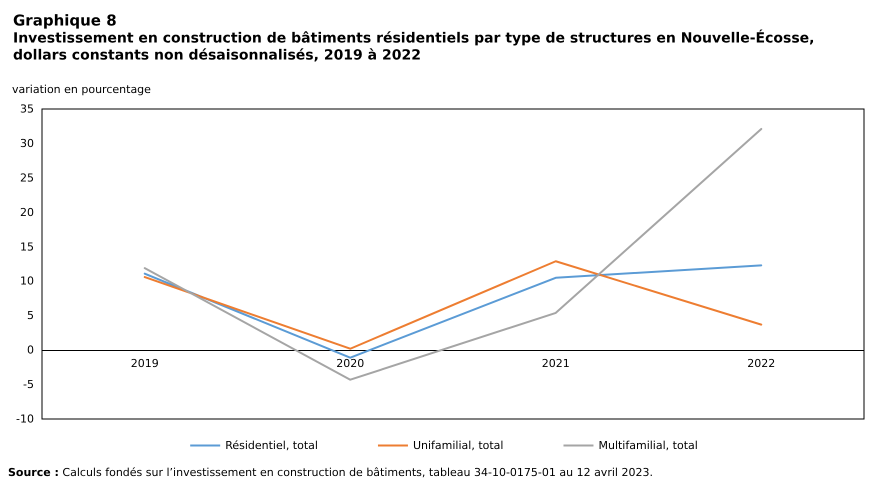 Image resolution: width=888 pixels, height=492 pixels. I want to click on x-tick-label: 2022, so click(761, 363).